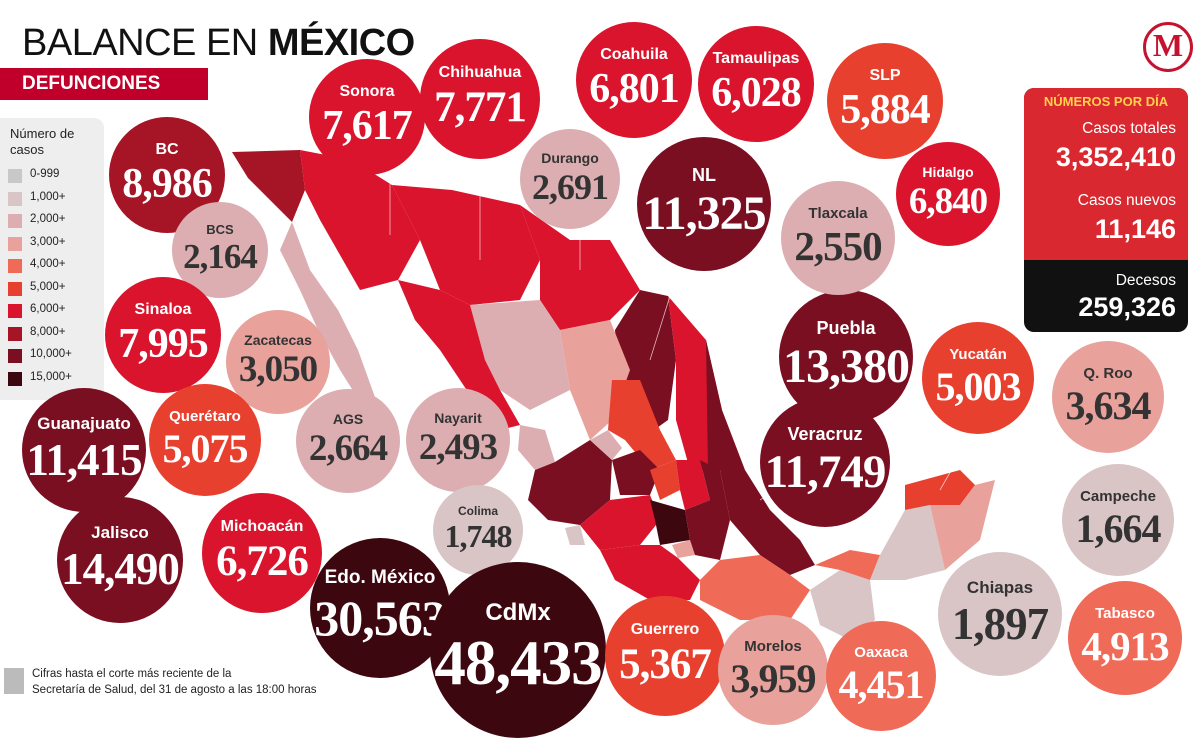 The image size is (1200, 747). What do you see at coordinates (480, 72) in the screenshot?
I see `state-name: Chihuahua` at bounding box center [480, 72].